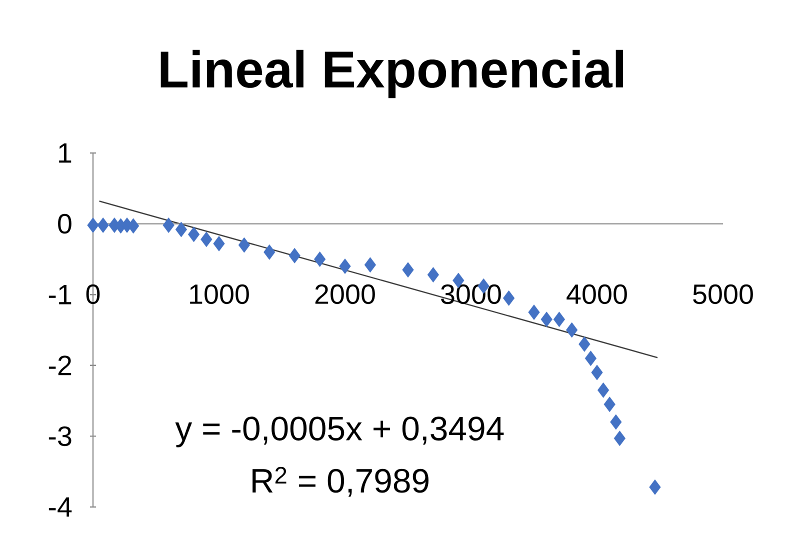 This screenshot has height=544, width=785. I want to click on y-tick-label: 1, so click(65, 153).